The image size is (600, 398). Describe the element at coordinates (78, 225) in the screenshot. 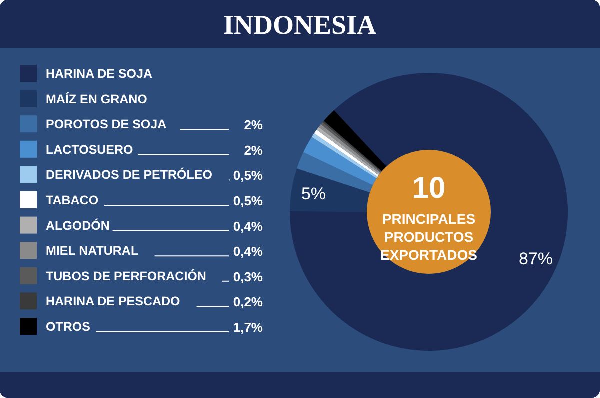

I see `legend-label: ALGODÓN` at that location.